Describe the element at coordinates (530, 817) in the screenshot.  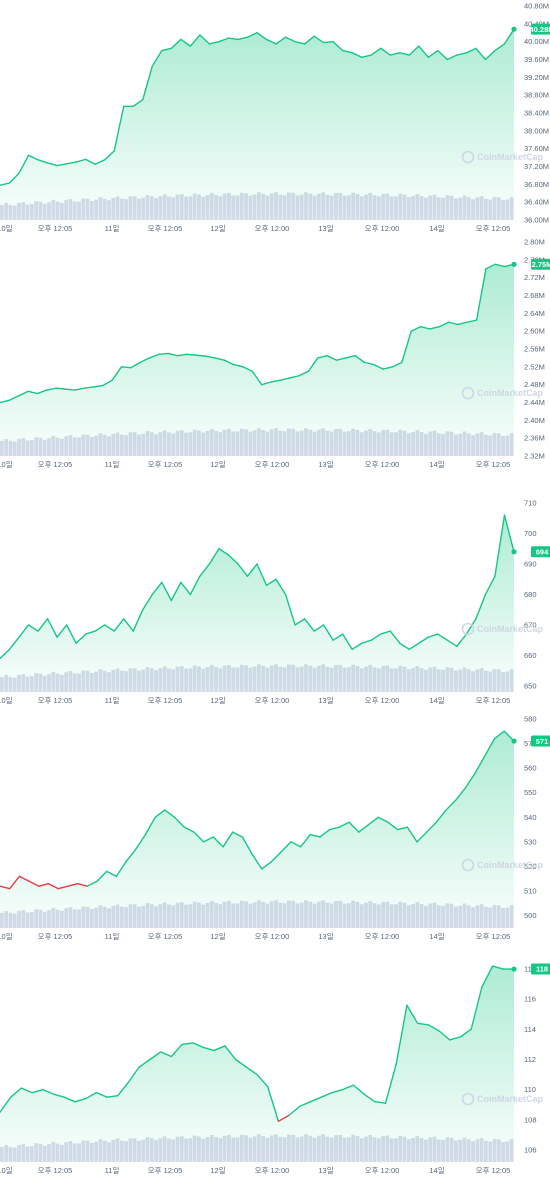
I see `y-tick-label: 540` at that location.